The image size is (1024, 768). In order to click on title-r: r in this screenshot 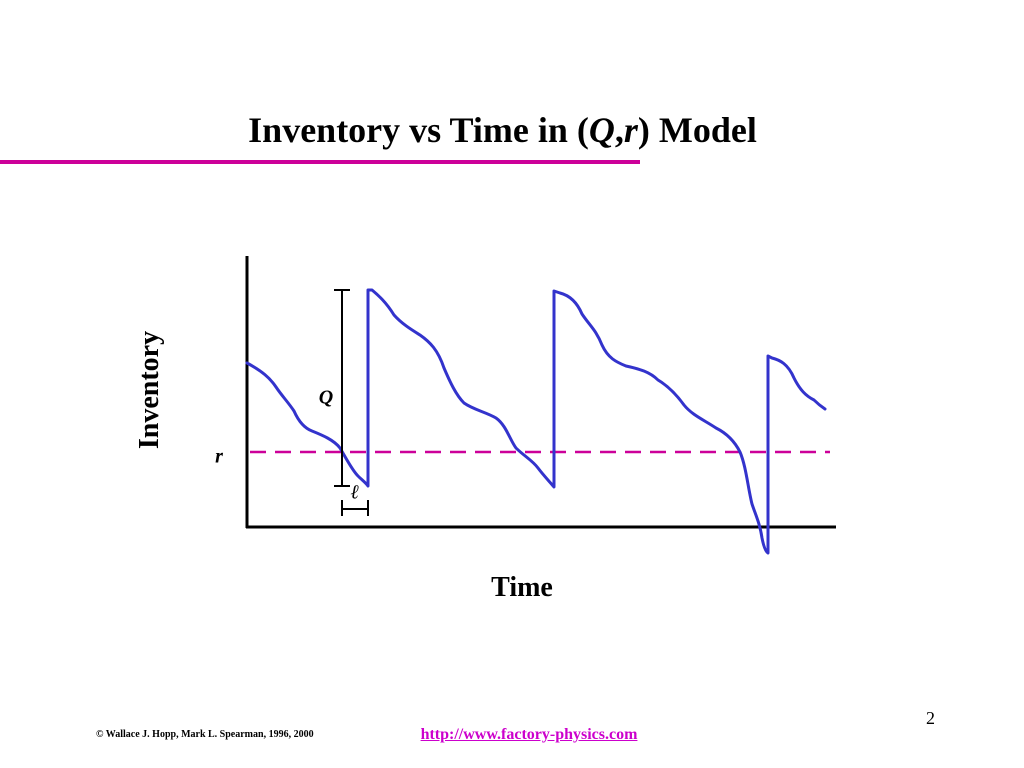, I will do `click(630, 130)`.